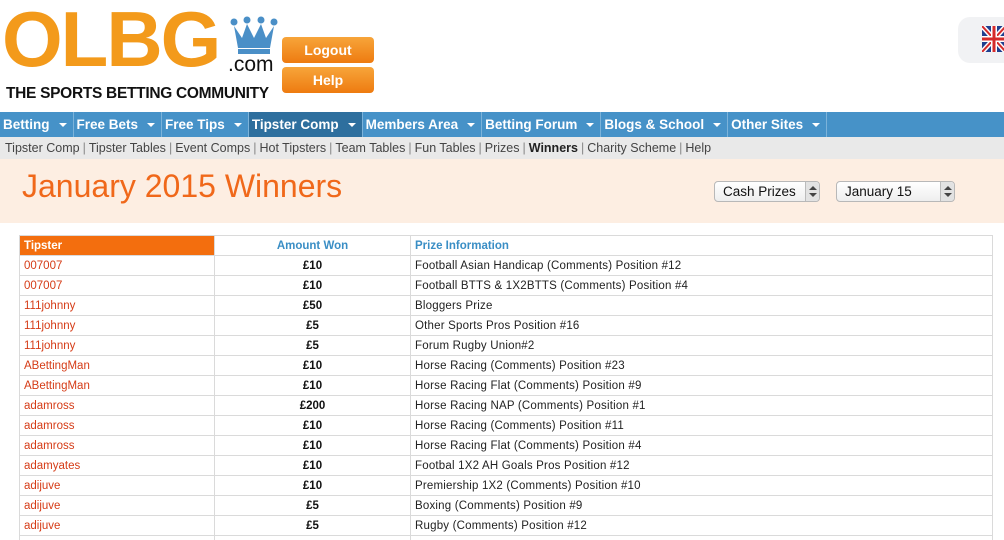 The width and height of the screenshot is (1004, 540). Describe the element at coordinates (759, 191) in the screenshot. I see `prize-type-value: Cash Prizes` at that location.